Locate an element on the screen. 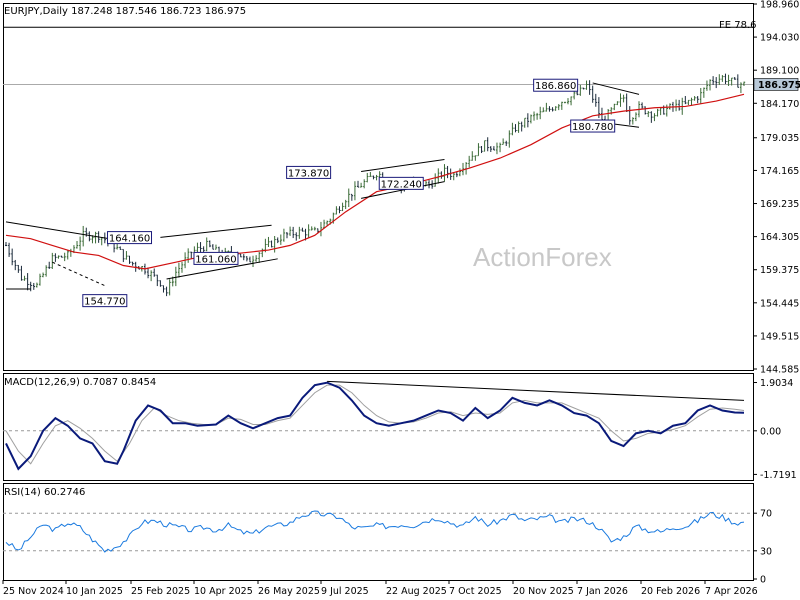 Image resolution: width=800 pixels, height=600 pixels. fe-level-label: FE 78.6 is located at coordinates (738, 25).